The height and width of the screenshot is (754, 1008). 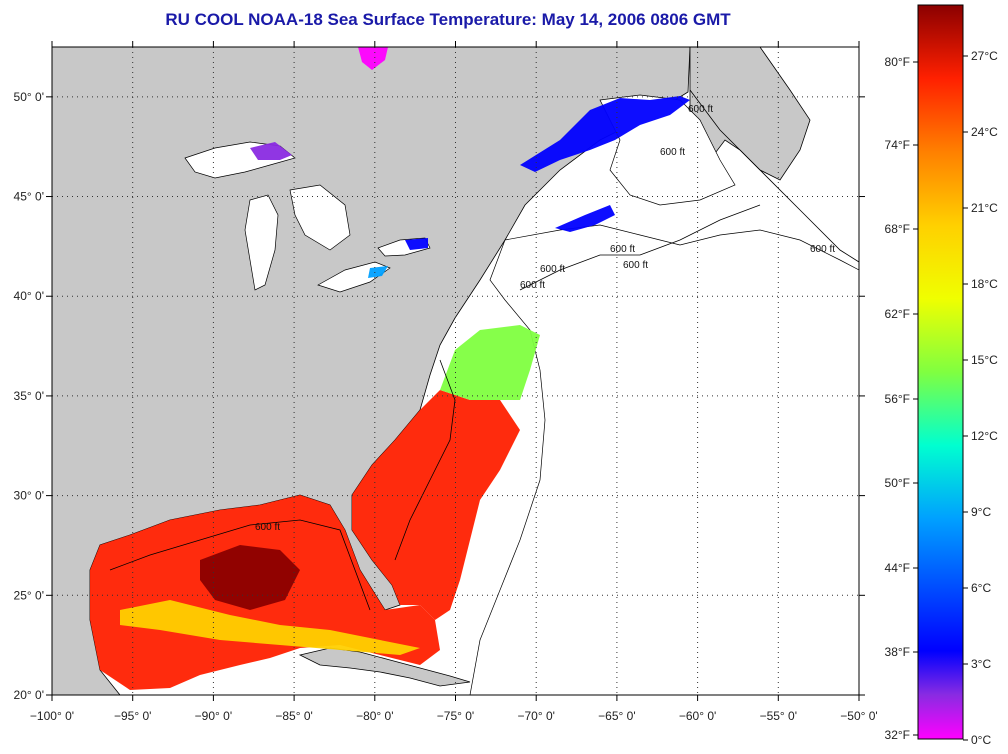 I want to click on lon-tick-label: −75° 0', so click(x=455, y=716).